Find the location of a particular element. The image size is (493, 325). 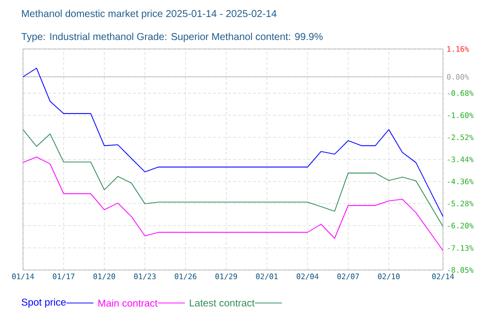

legend-label: Spot price is located at coordinates (44, 303).